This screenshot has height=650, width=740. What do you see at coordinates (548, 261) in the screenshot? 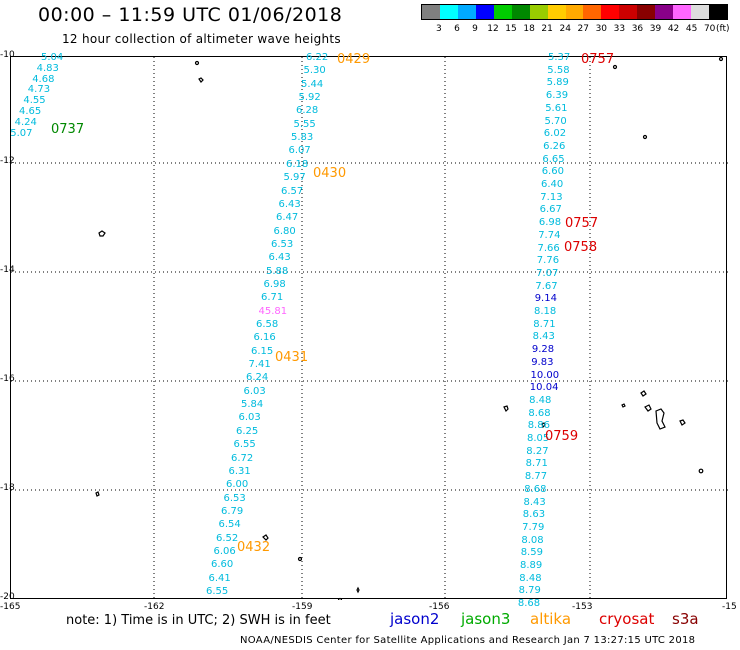
I see `wave-height-value: 7.76` at bounding box center [548, 261].